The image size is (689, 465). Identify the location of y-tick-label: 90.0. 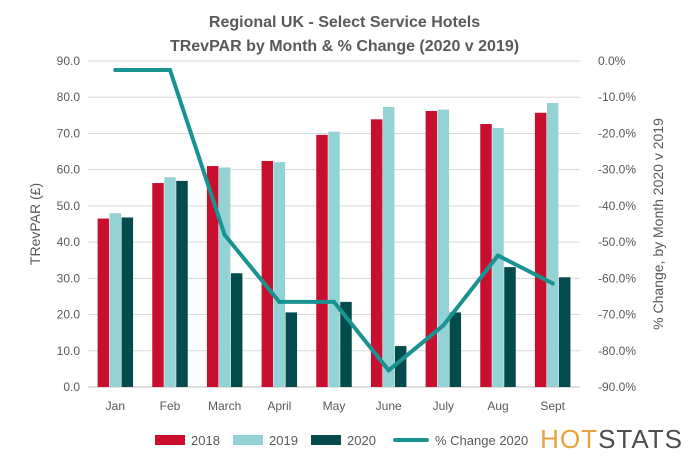
(69, 61).